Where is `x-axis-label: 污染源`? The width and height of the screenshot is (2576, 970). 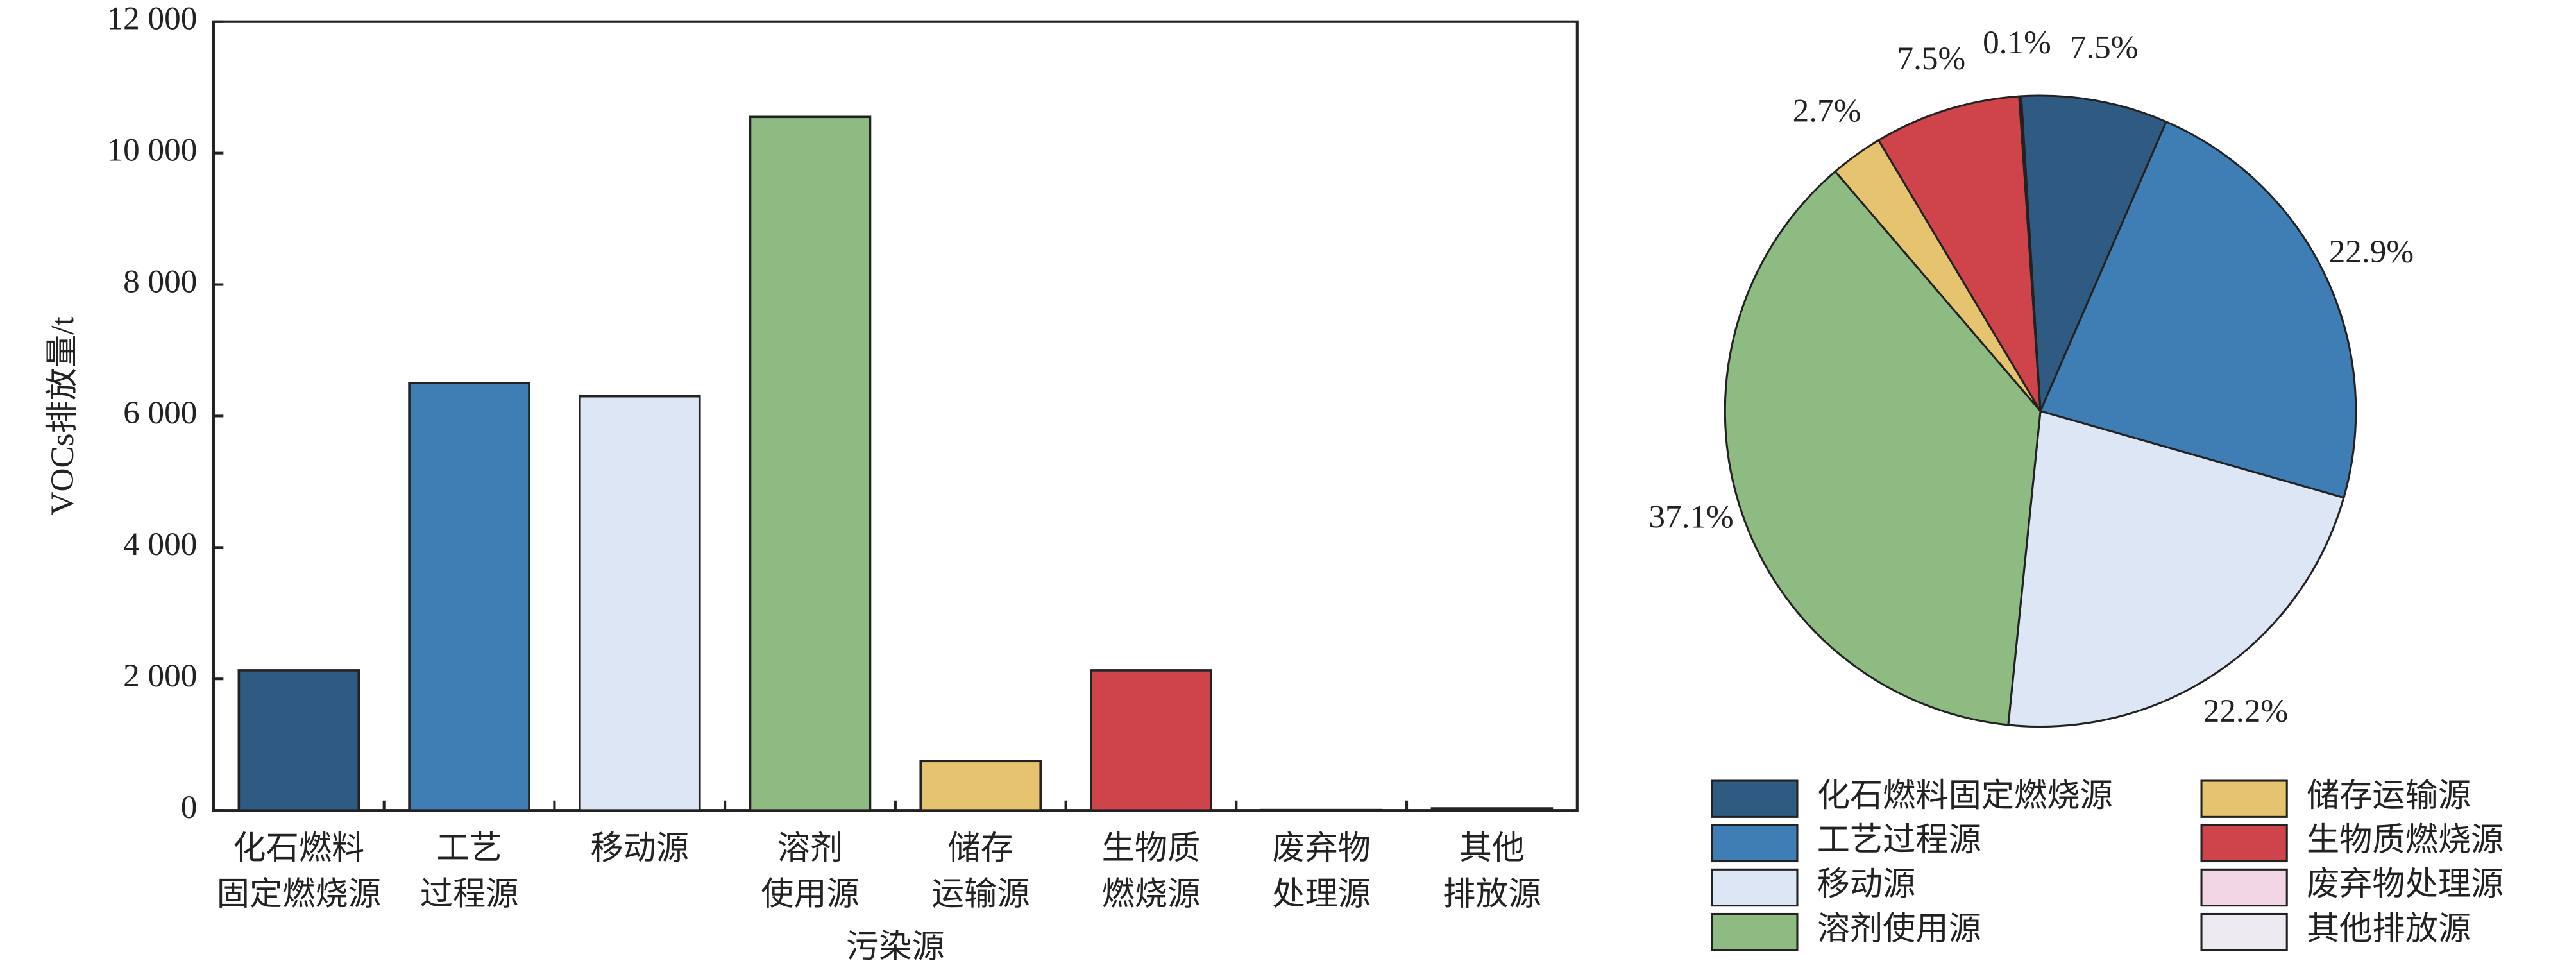 x-axis-label: 污染源 is located at coordinates (895, 947).